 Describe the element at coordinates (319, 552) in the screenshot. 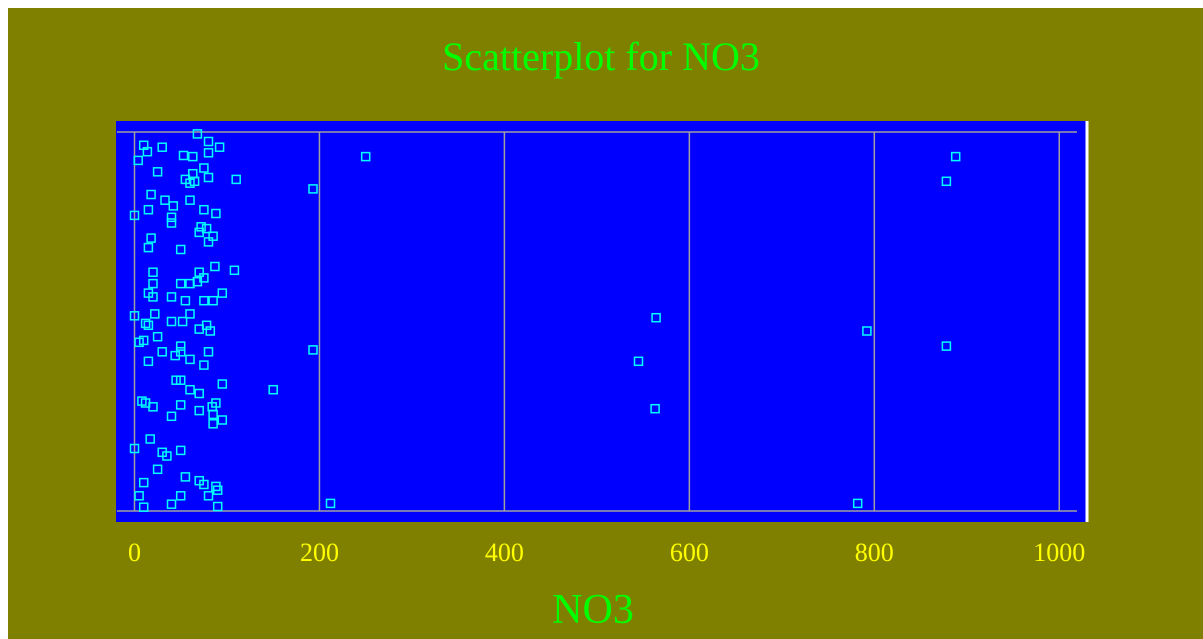

I see `x-tick-label-200: 200` at that location.